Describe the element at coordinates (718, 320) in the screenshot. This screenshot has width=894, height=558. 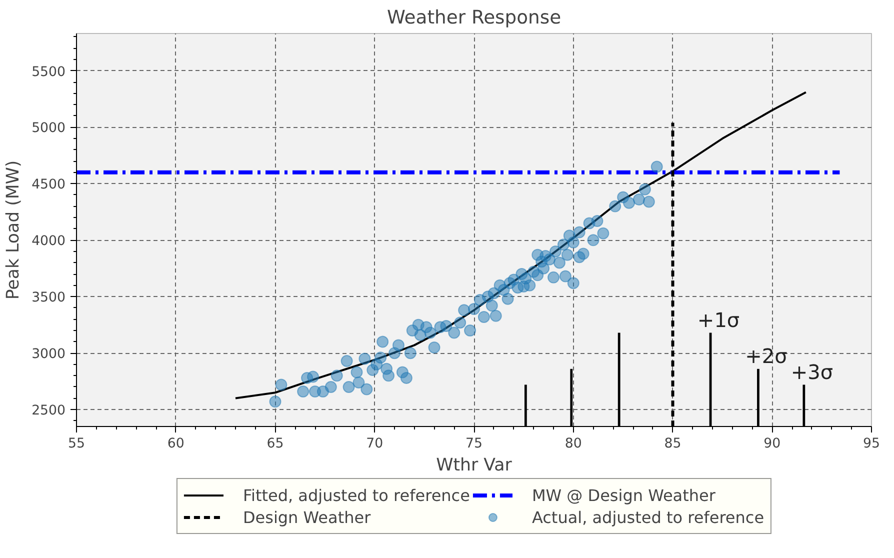
I see `annotation: +1σ` at that location.